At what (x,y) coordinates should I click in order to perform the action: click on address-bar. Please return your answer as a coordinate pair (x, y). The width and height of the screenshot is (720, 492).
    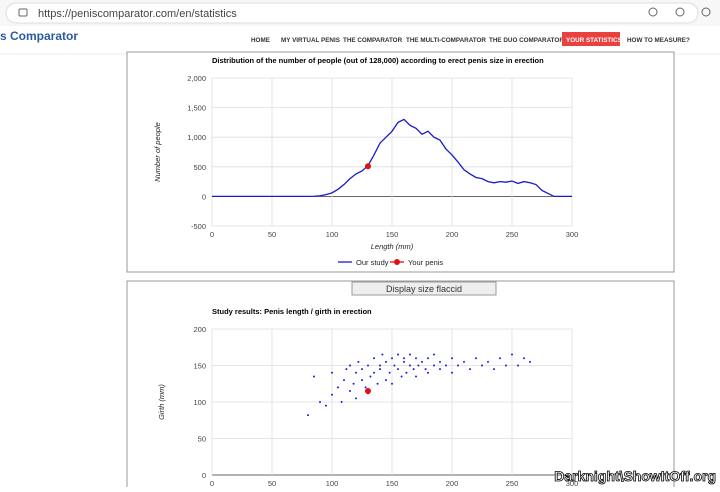
    Looking at the image, I should click on (352, 13).